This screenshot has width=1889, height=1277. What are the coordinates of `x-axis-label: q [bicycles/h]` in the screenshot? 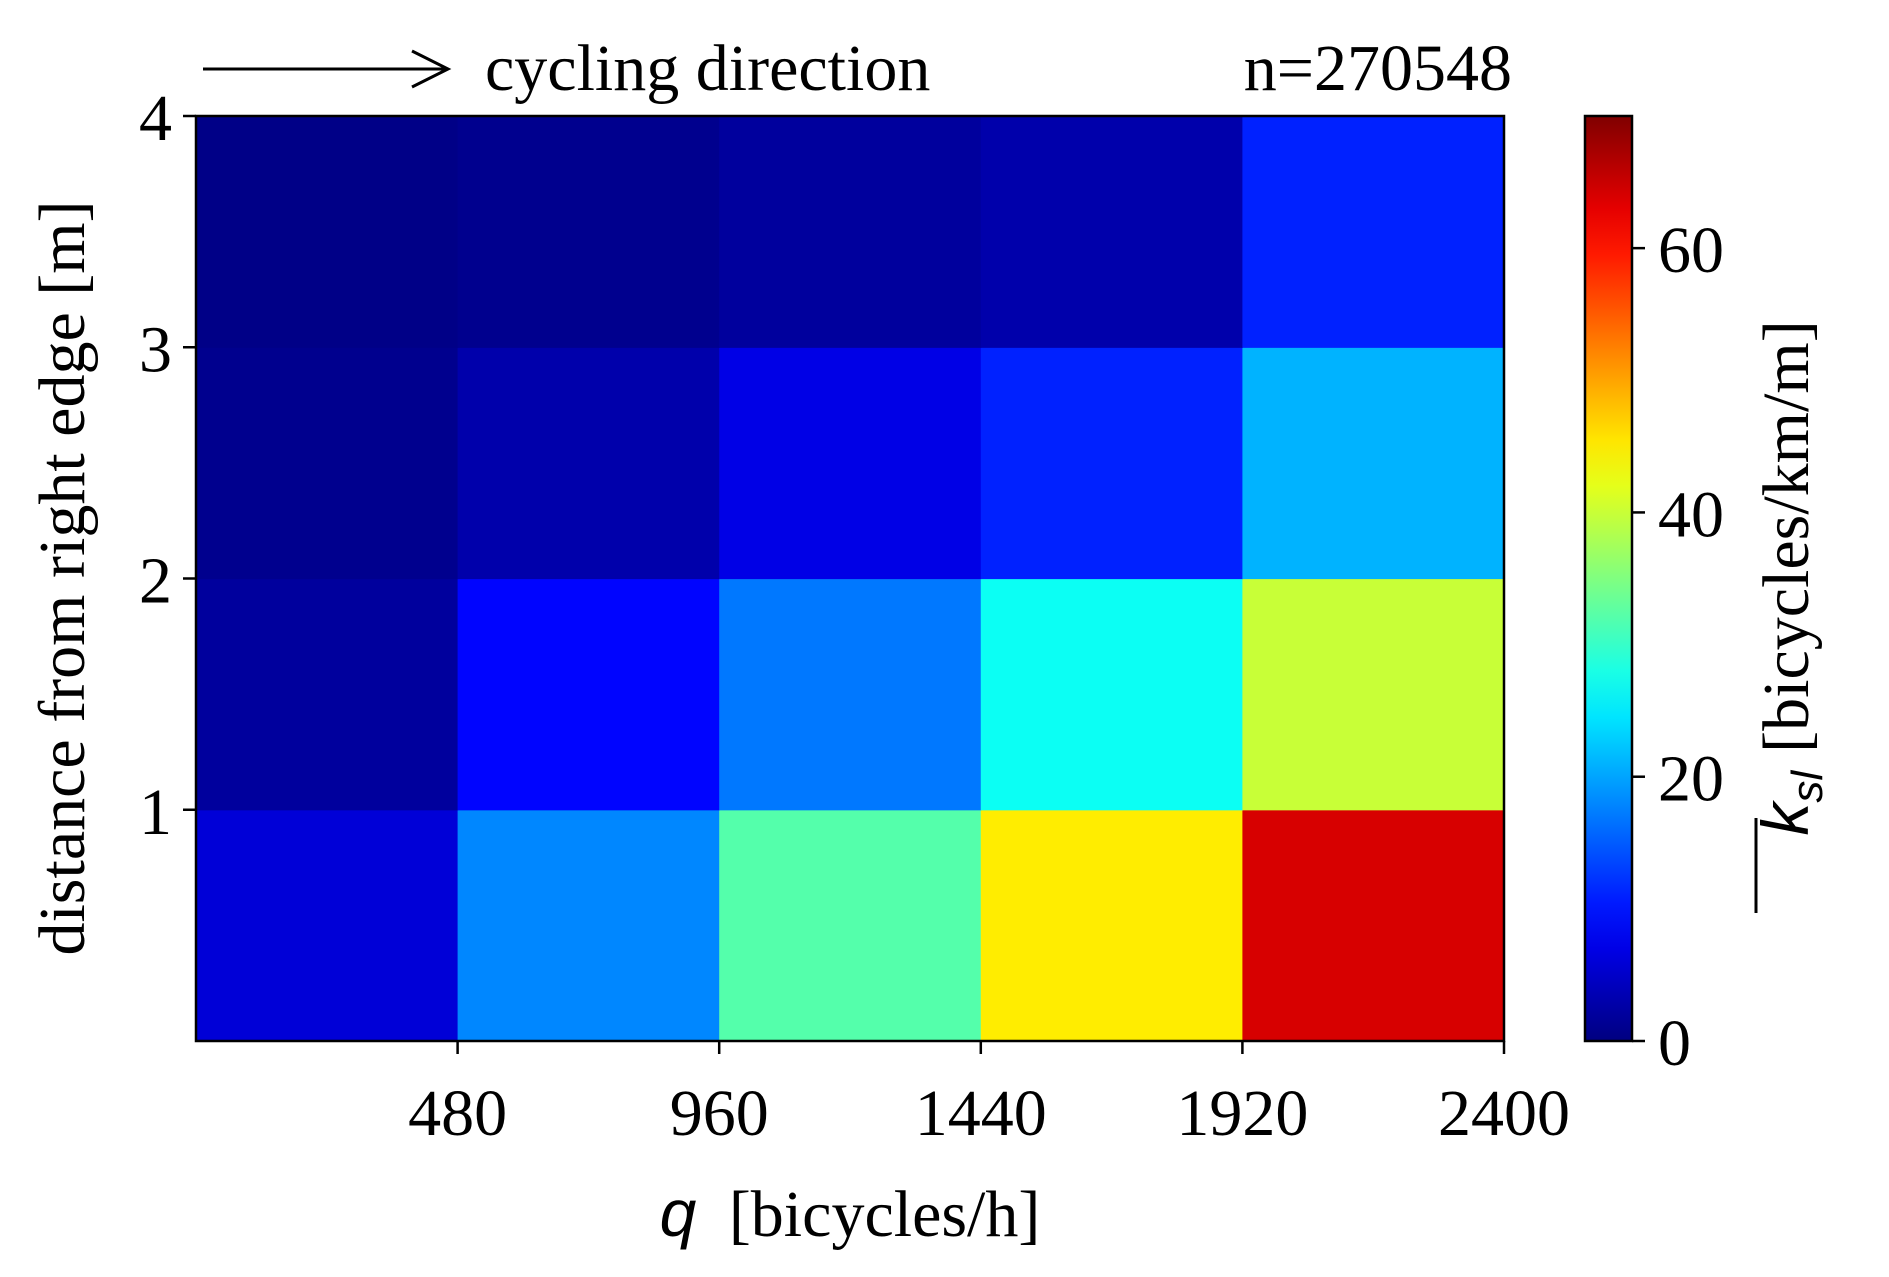 It's located at (850, 1213).